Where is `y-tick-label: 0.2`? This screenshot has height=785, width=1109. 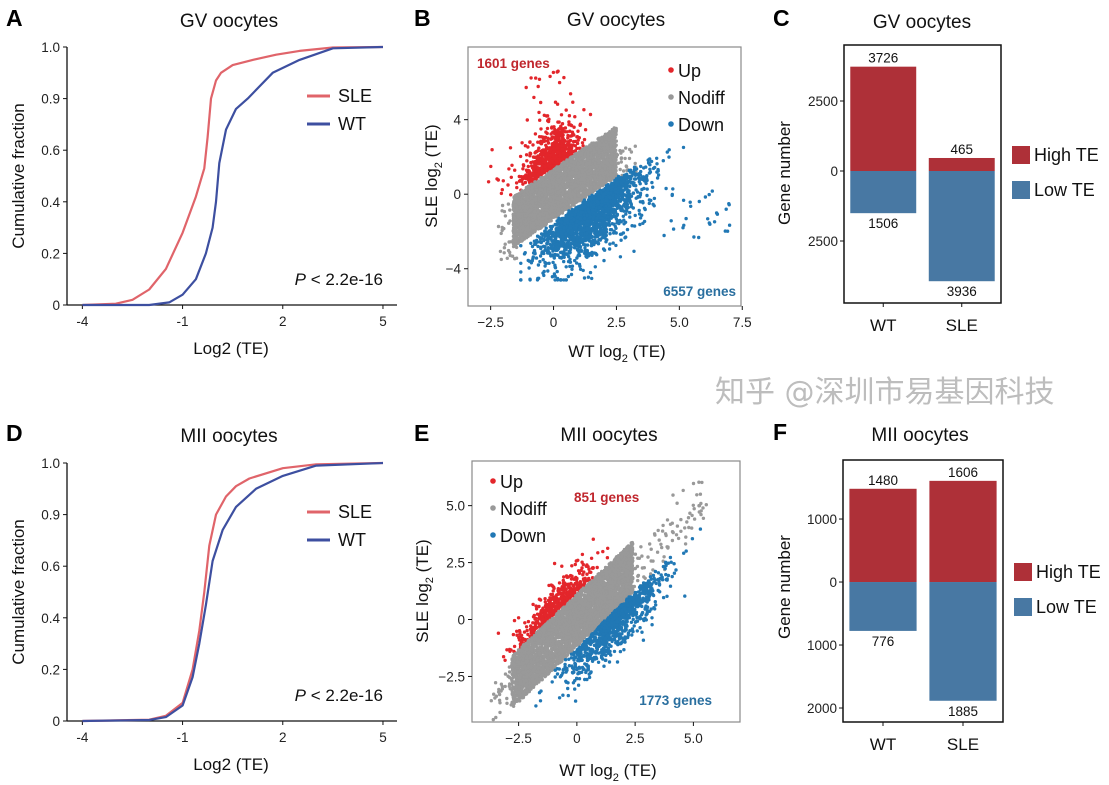
y-tick-label: 0.2 is located at coordinates (50, 253).